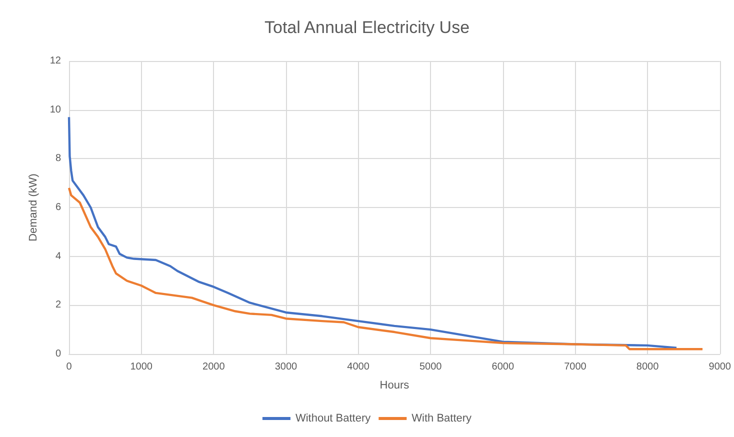  Describe the element at coordinates (214, 367) in the screenshot. I see `x-tick-label: 2000` at that location.